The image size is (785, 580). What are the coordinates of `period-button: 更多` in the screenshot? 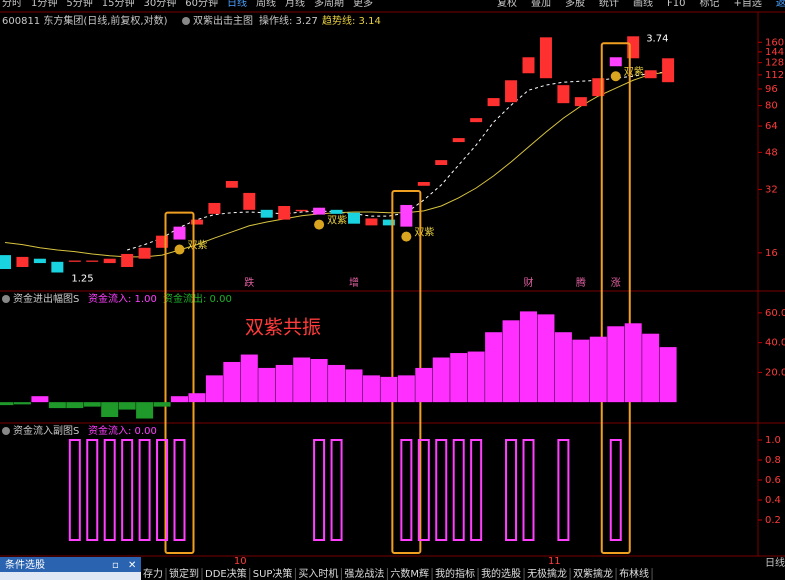 It's located at (363, 4).